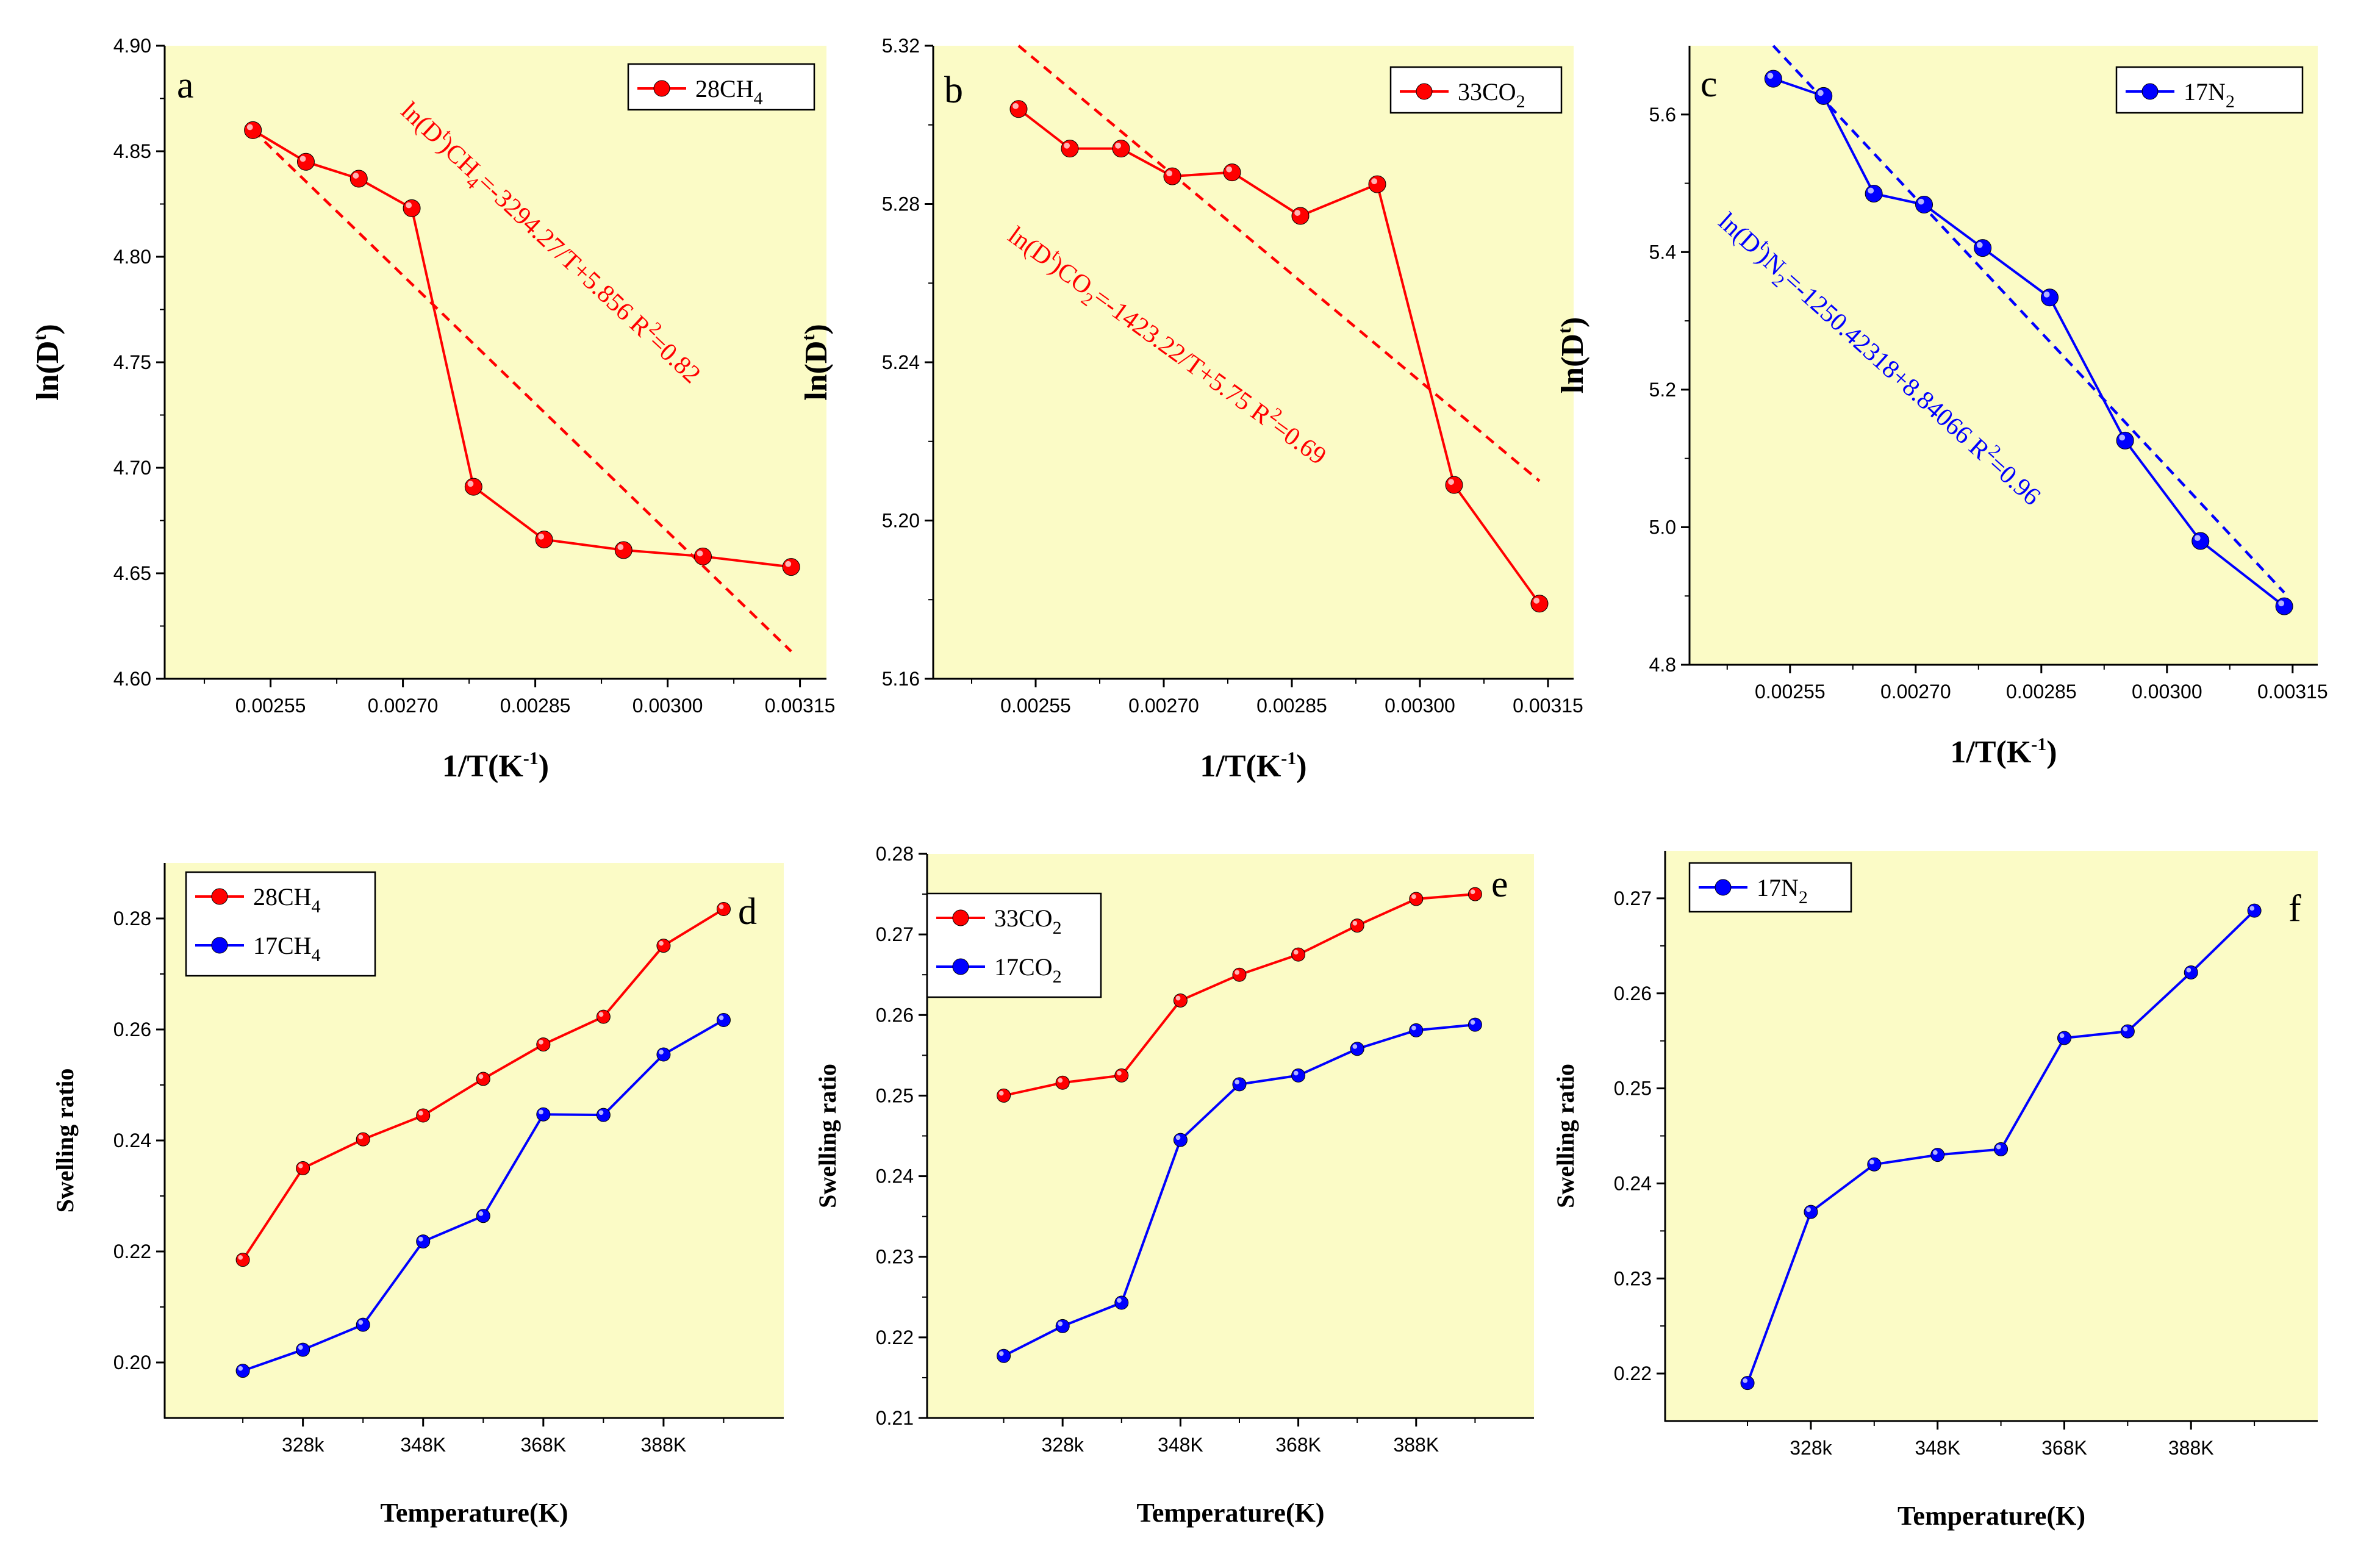  I want to click on y-tick-label: 5.24, so click(901, 362).